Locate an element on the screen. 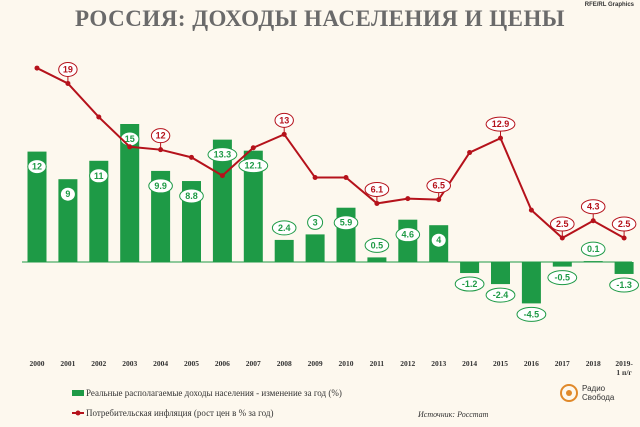 The image size is (640, 427). x-tick-label-5: 2005 is located at coordinates (191, 363).